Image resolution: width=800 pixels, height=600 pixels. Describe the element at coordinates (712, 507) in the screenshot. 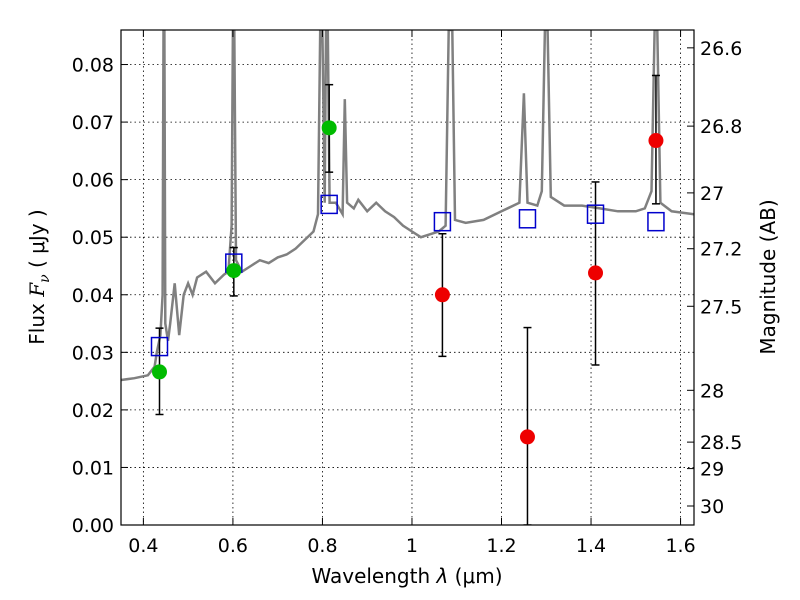

I see `right-tick-label: 30` at that location.